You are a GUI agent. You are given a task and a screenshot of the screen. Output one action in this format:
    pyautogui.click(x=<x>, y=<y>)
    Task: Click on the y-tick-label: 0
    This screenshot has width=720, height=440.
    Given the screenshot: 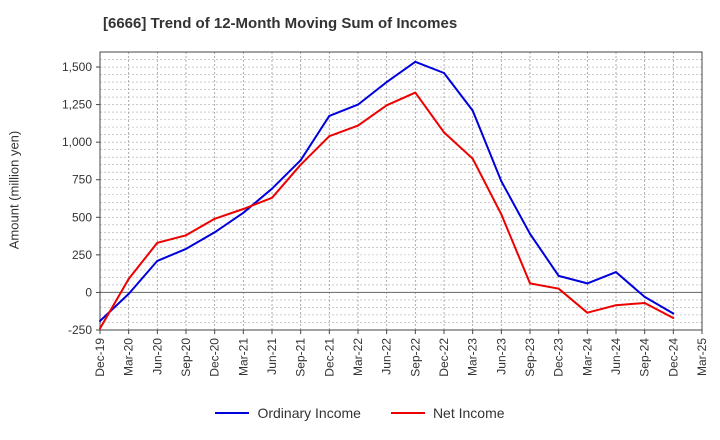 What is the action you would take?
    pyautogui.click(x=88, y=292)
    